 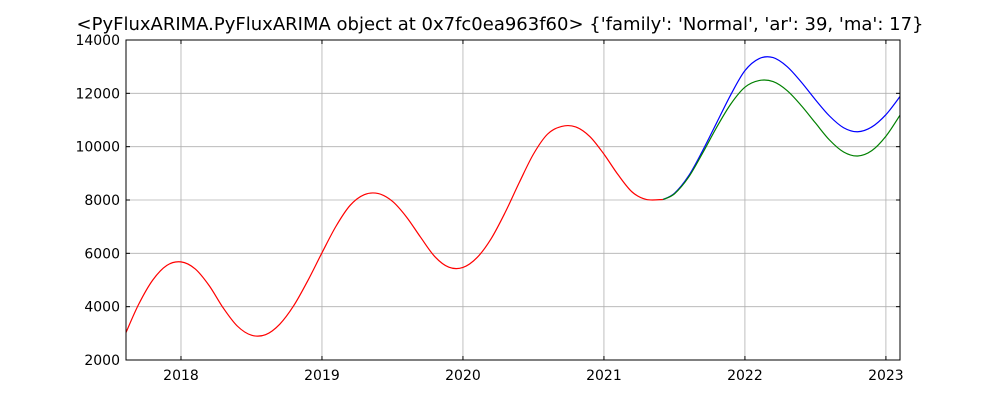 What do you see at coordinates (463, 376) in the screenshot?
I see `x-tick-label: 2020` at bounding box center [463, 376].